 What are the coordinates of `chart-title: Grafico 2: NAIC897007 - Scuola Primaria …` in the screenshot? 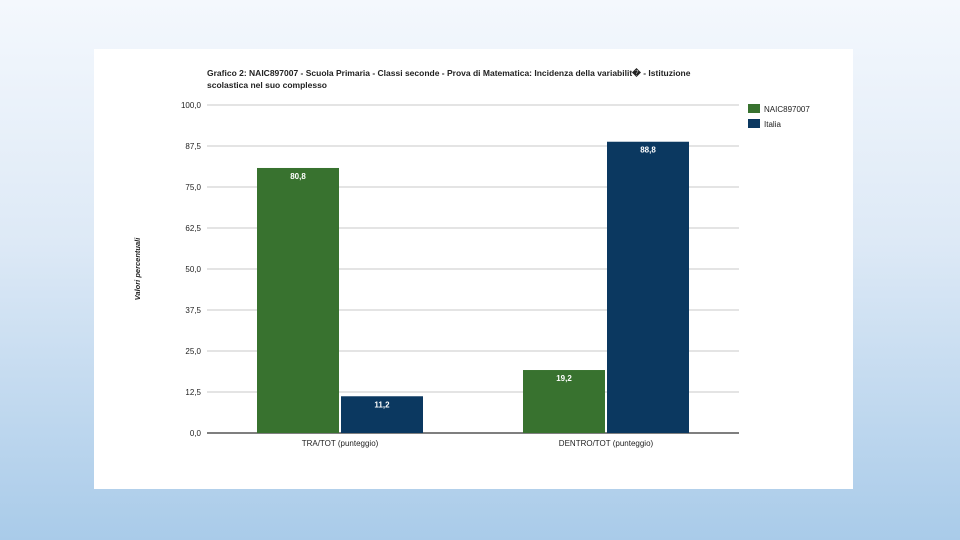 It's located at (449, 79).